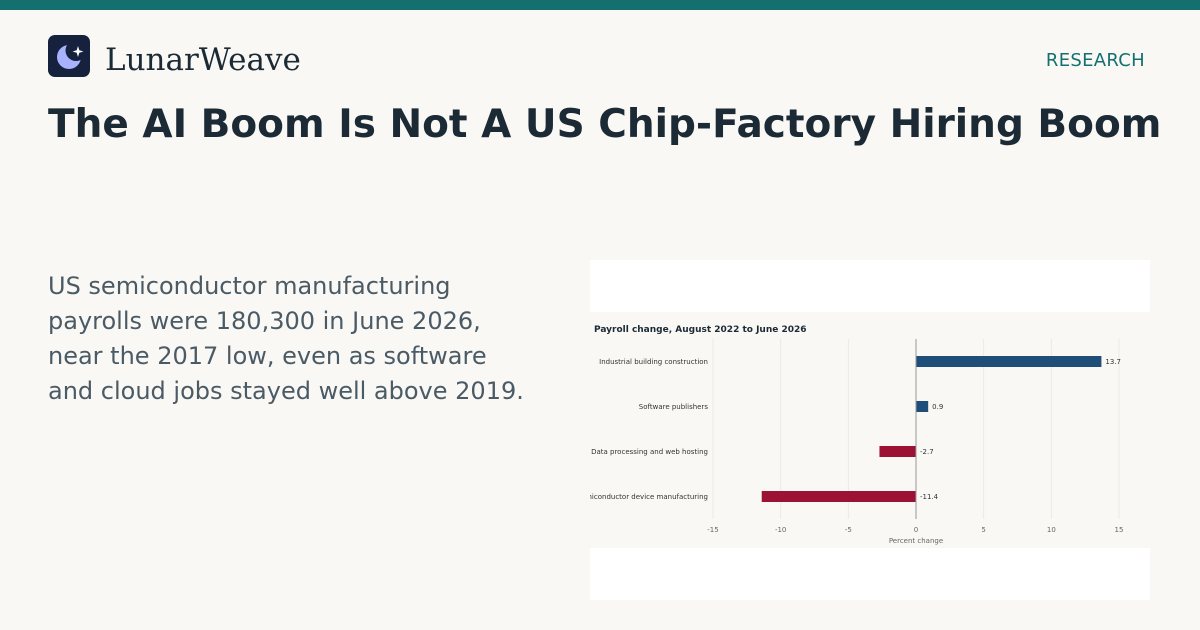 The width and height of the screenshot is (1200, 630). What do you see at coordinates (653, 362) in the screenshot?
I see `chart-category-label: Industrial building construction` at bounding box center [653, 362].